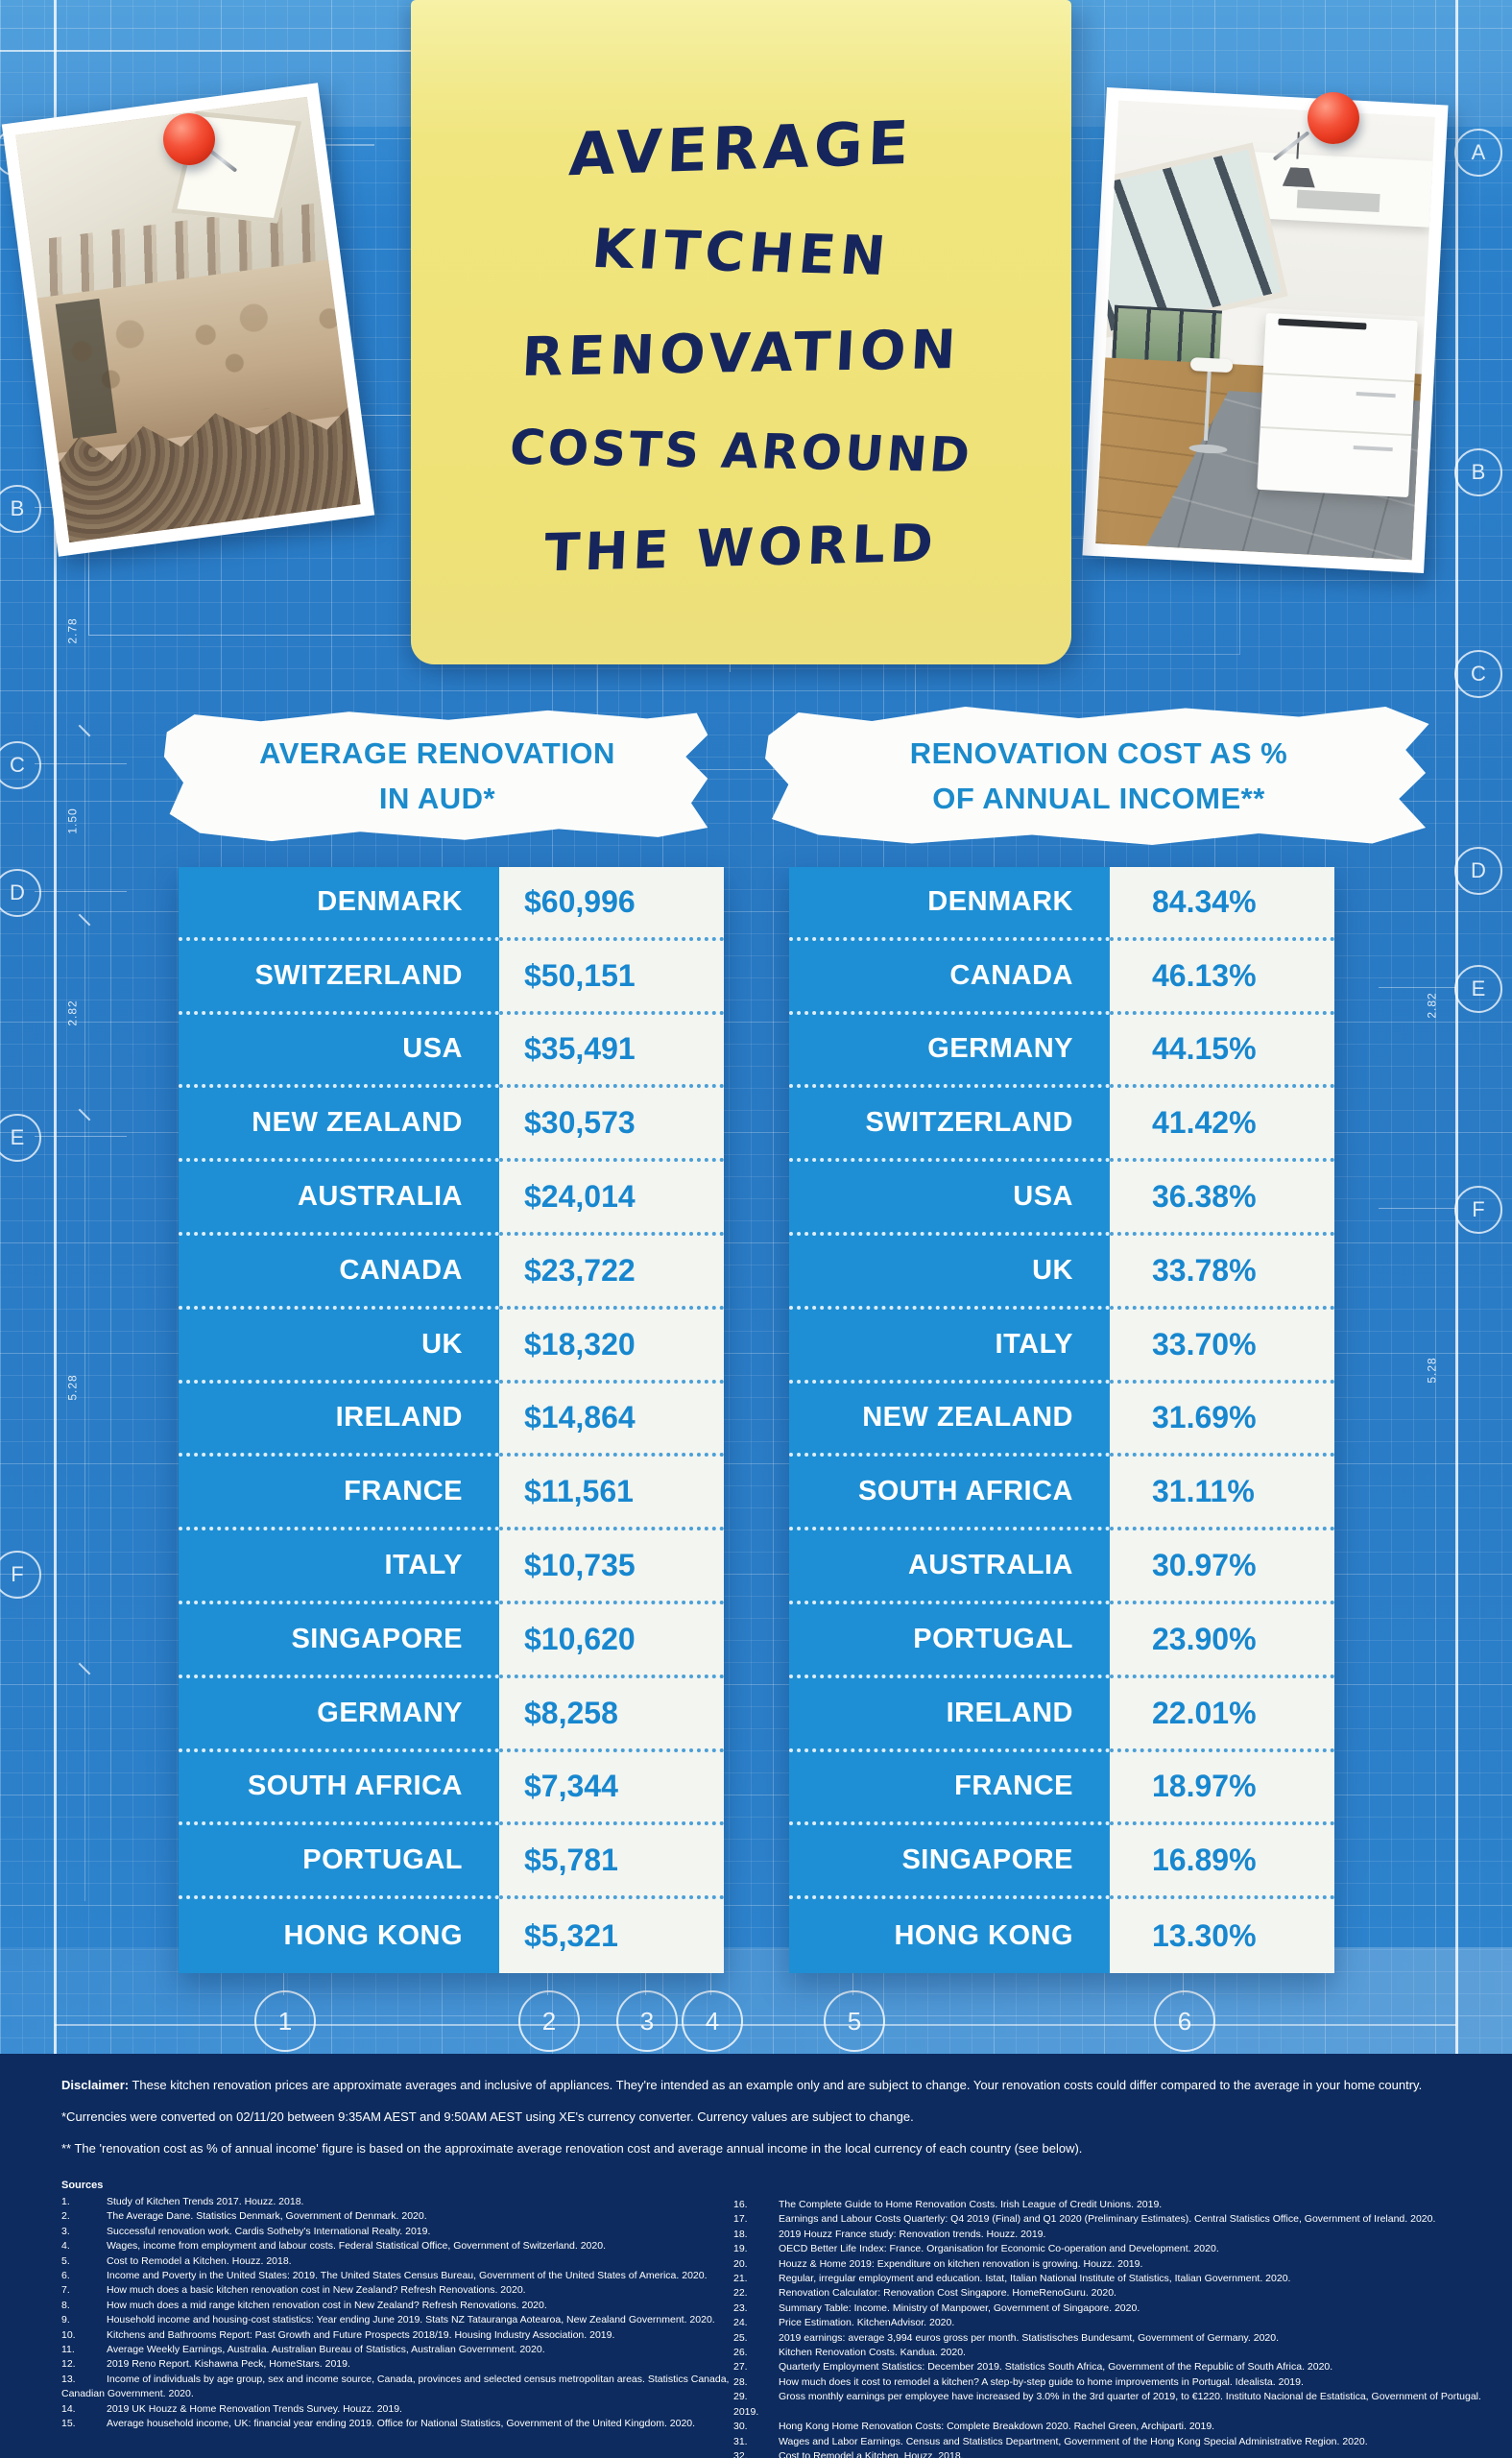 The height and width of the screenshot is (2458, 1512). What do you see at coordinates (611, 1199) in the screenshot?
I see `cost-value: $24,014` at bounding box center [611, 1199].